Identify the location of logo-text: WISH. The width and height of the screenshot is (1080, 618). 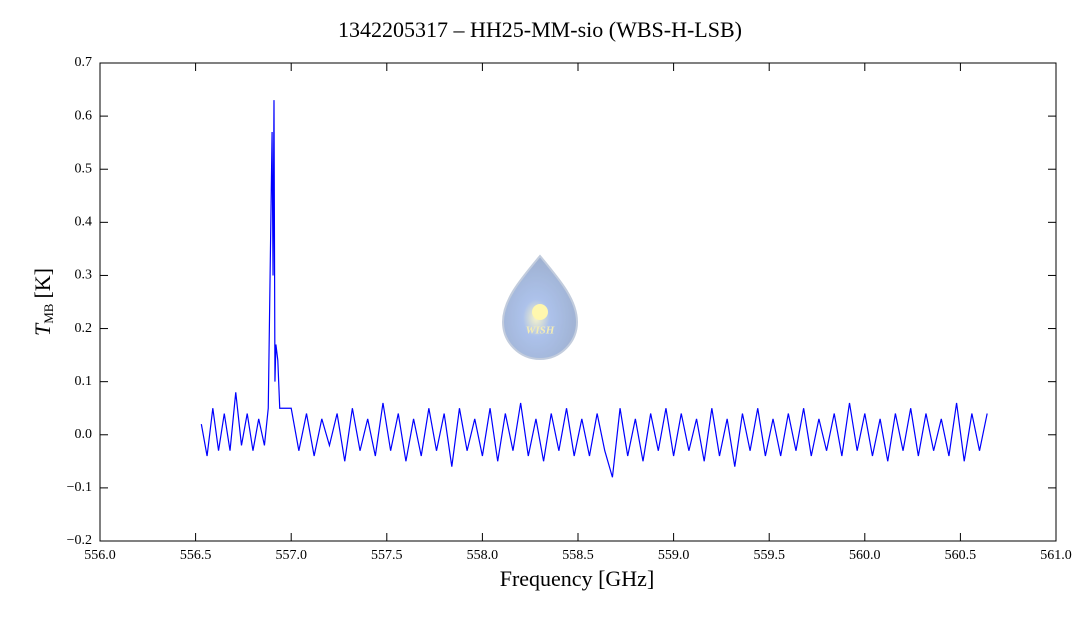
(540, 331).